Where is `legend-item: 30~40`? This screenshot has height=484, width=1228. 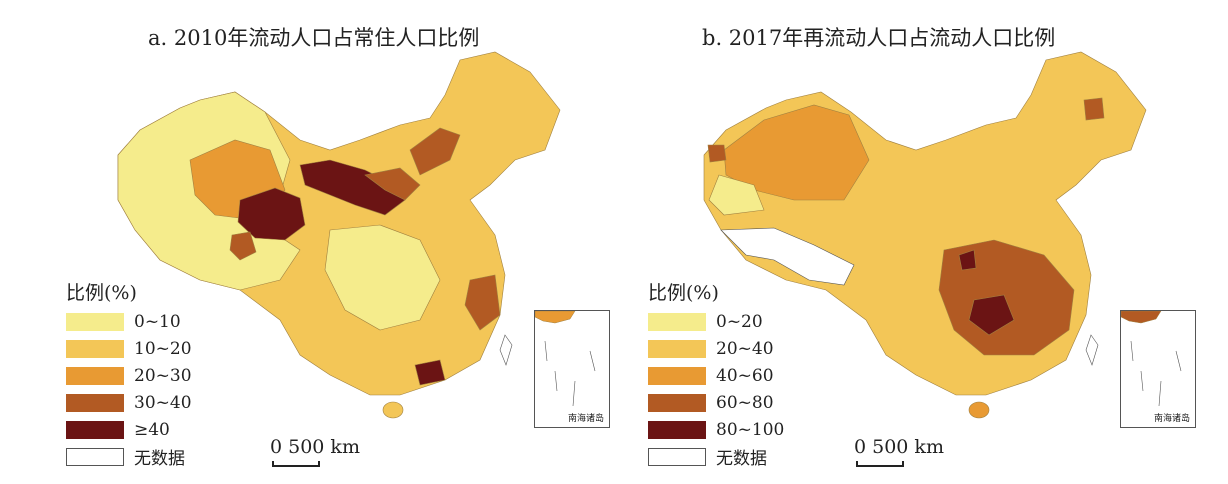 legend-item: 30~40 is located at coordinates (129, 402).